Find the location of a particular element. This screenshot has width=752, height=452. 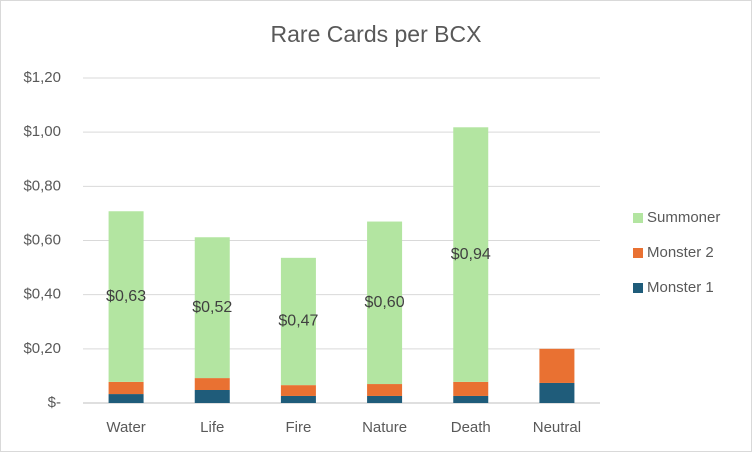

x-tick-label: Fire is located at coordinates (298, 427).